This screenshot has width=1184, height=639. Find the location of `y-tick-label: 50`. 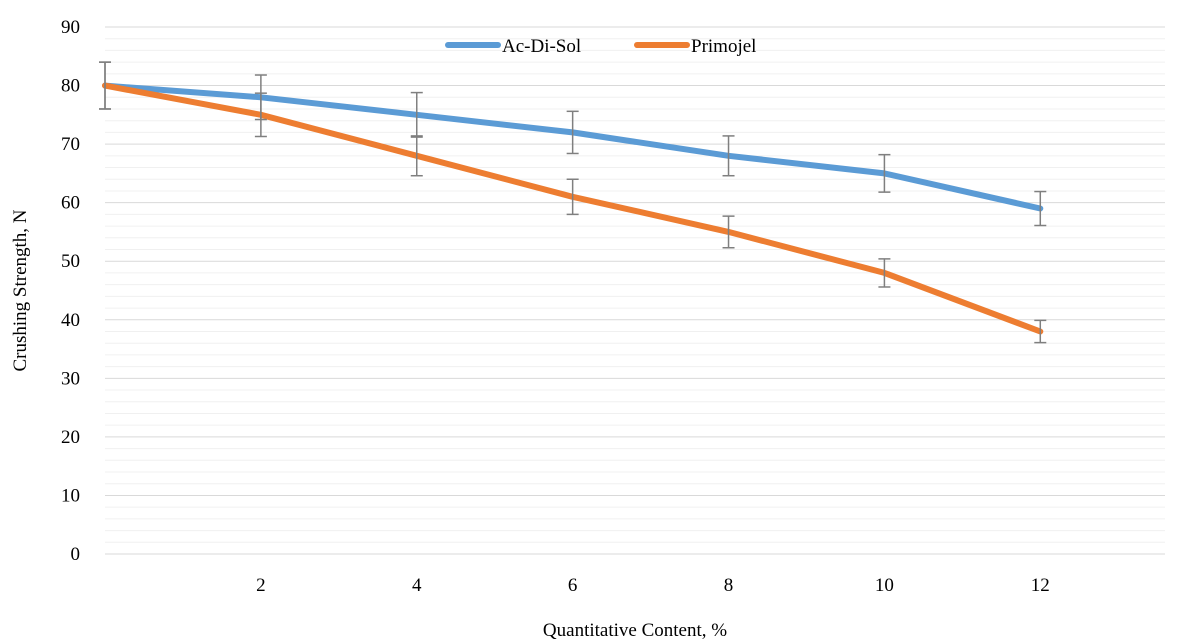

y-tick-label: 50 is located at coordinates (70, 261).